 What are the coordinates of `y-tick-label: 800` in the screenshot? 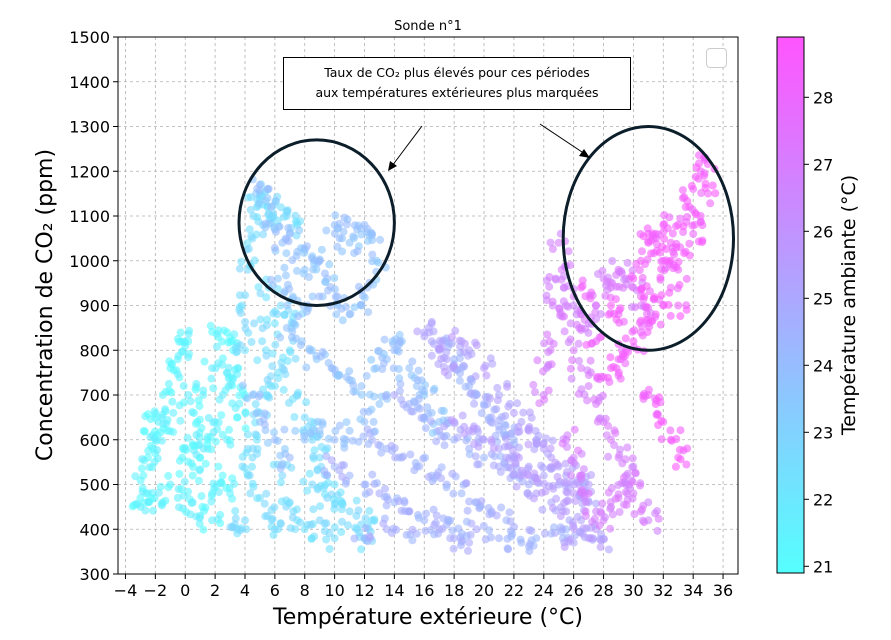 It's located at (94, 350).